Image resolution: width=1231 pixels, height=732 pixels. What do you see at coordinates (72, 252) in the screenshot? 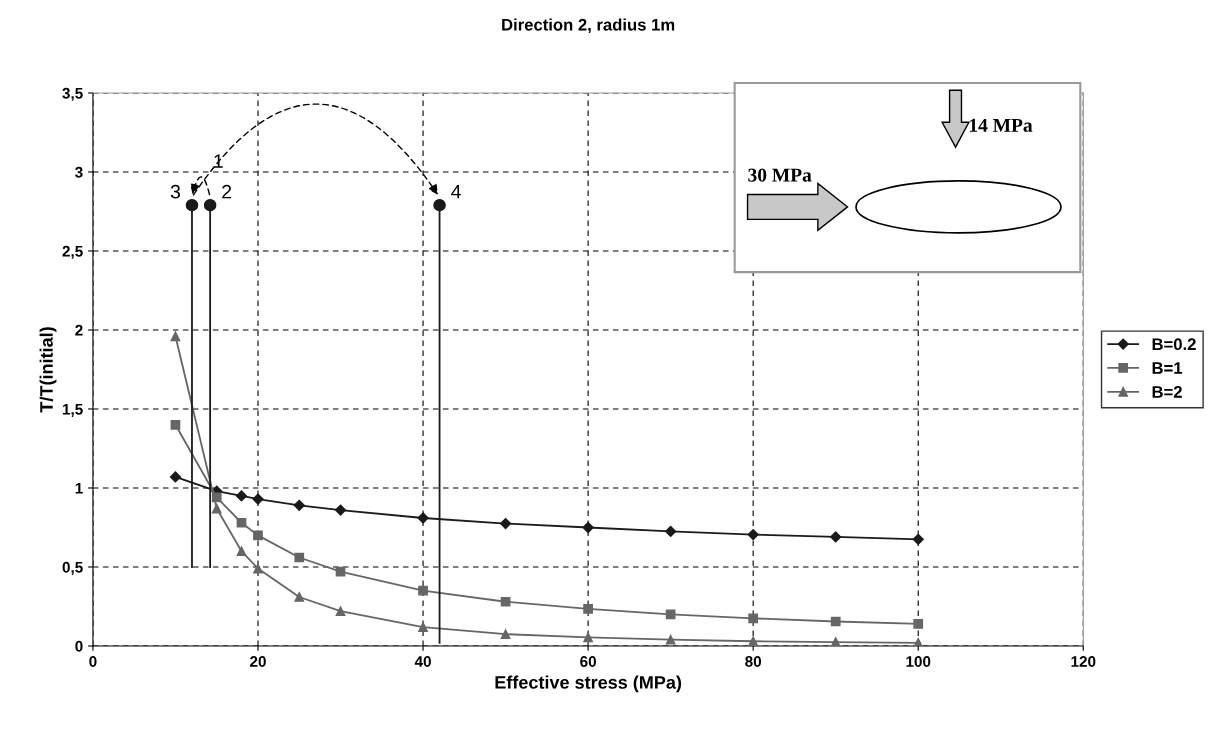
I see `y-tick-label: 2,5` at bounding box center [72, 252].